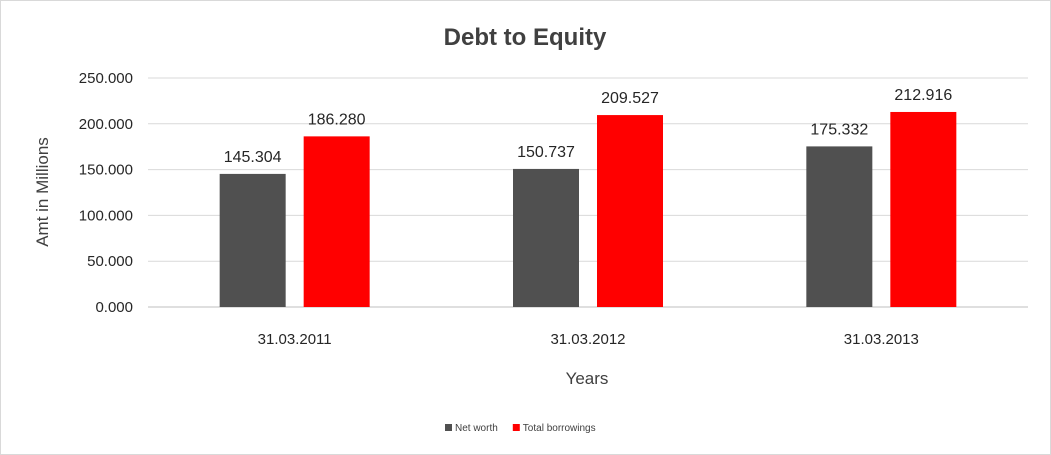 Image resolution: width=1051 pixels, height=455 pixels. What do you see at coordinates (106, 193) in the screenshot?
I see `y-axis-ticks: 0.000 50.000 100.000 150.000 200.000 250.000` at bounding box center [106, 193].